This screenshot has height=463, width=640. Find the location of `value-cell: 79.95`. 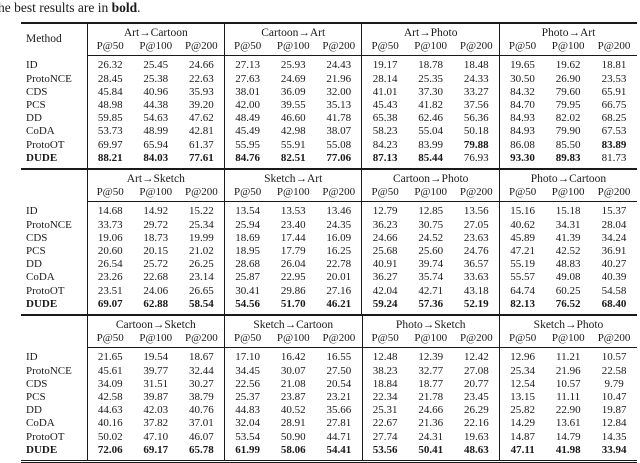

value-cell: 79.95 is located at coordinates (568, 105).